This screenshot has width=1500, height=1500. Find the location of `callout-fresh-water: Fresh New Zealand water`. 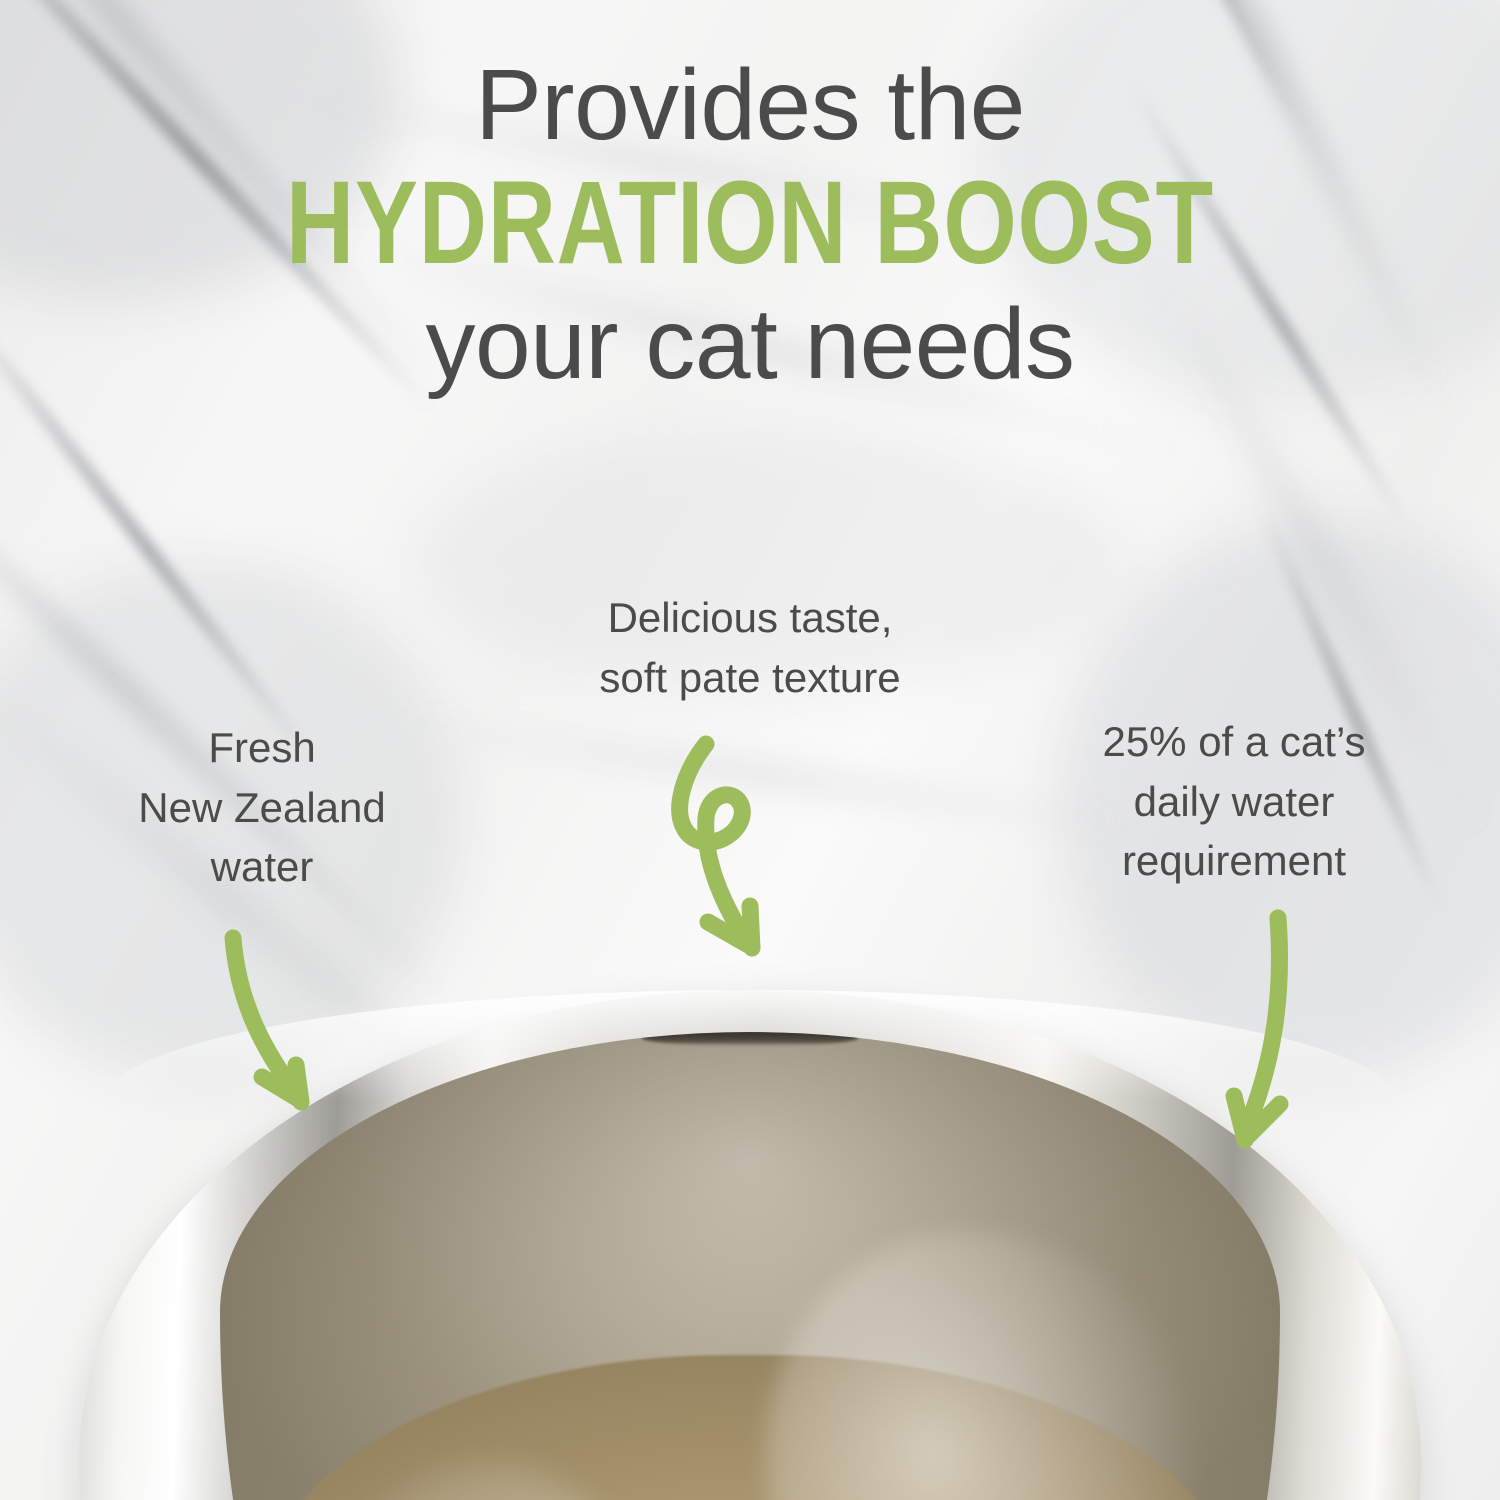

callout-fresh-water: Fresh New Zealand water is located at coordinates (262, 807).